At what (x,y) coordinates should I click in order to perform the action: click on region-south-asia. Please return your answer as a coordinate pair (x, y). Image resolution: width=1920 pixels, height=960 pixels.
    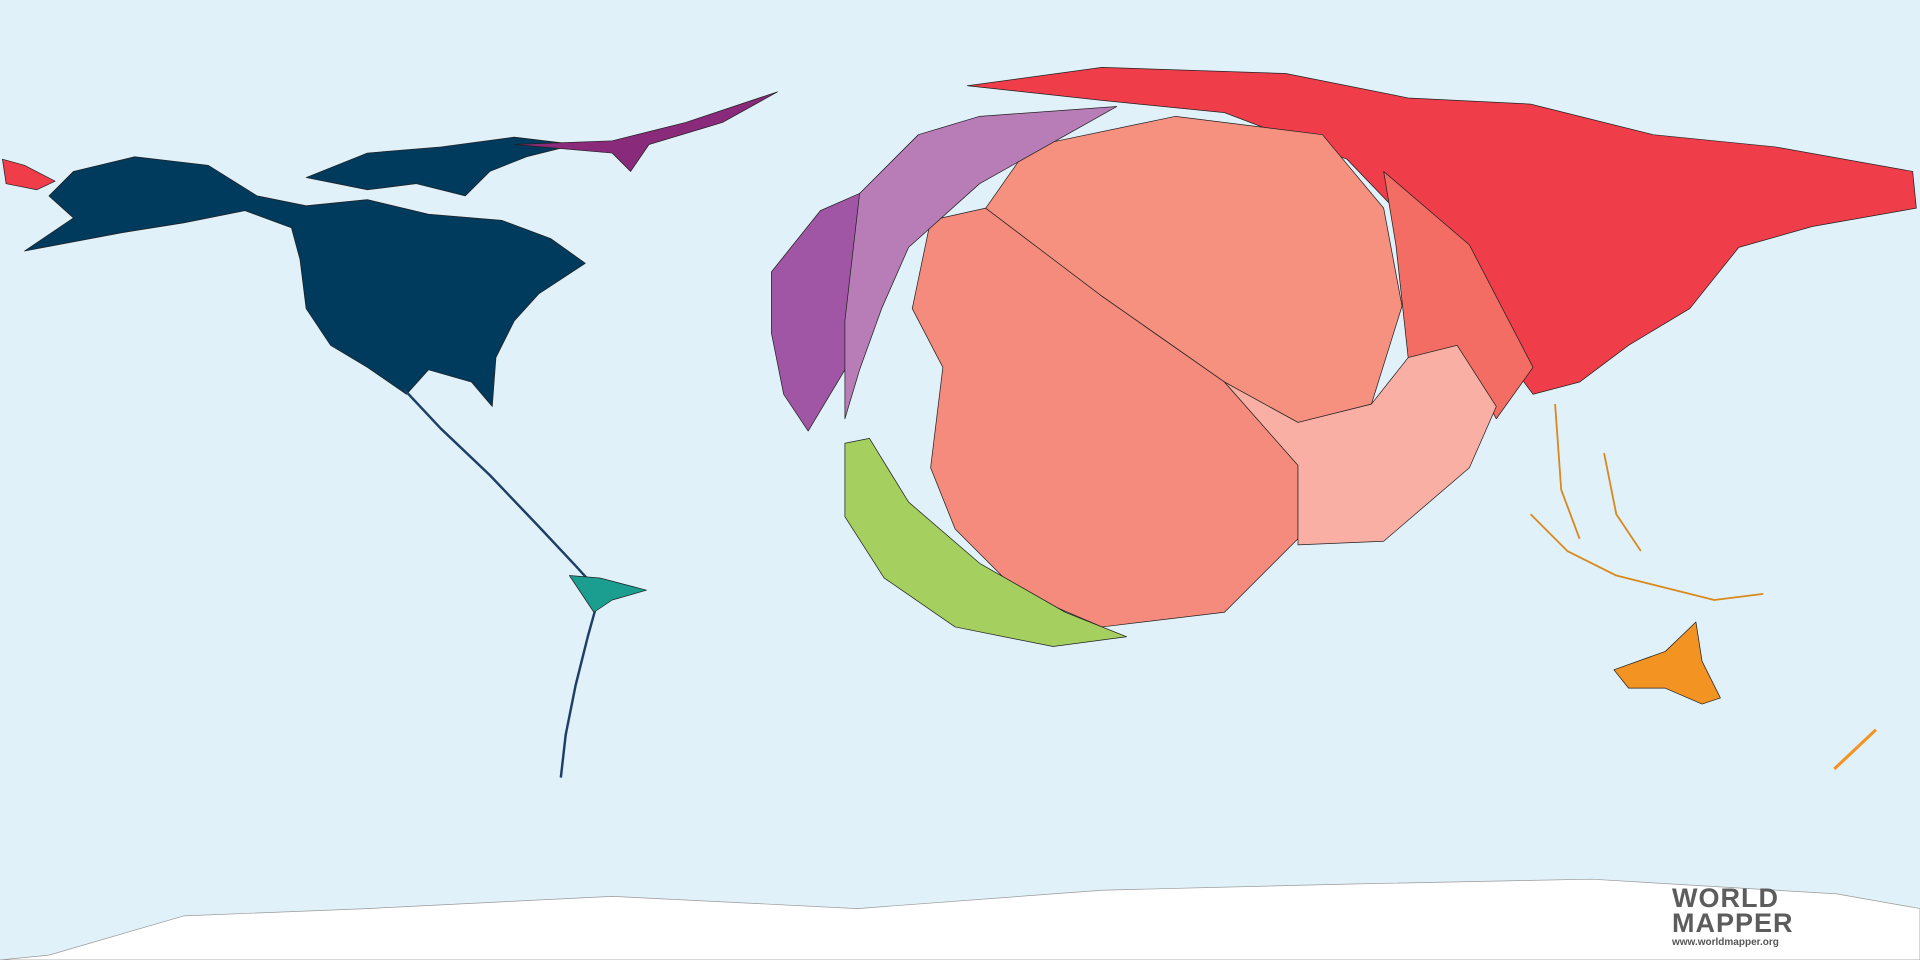
    Looking at the image, I should click on (1105, 417).